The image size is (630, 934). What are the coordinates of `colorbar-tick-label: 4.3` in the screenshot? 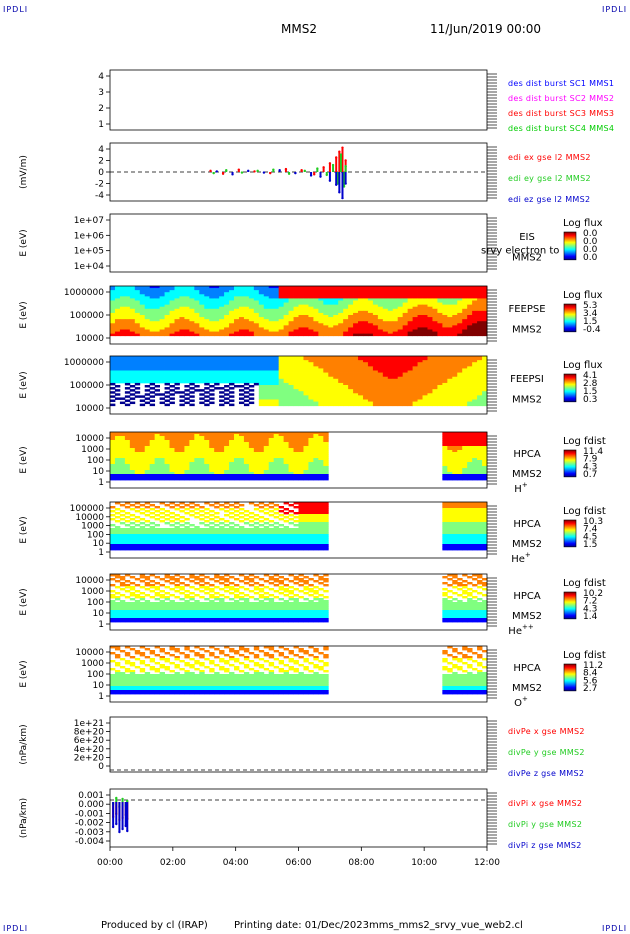 It's located at (590, 609).